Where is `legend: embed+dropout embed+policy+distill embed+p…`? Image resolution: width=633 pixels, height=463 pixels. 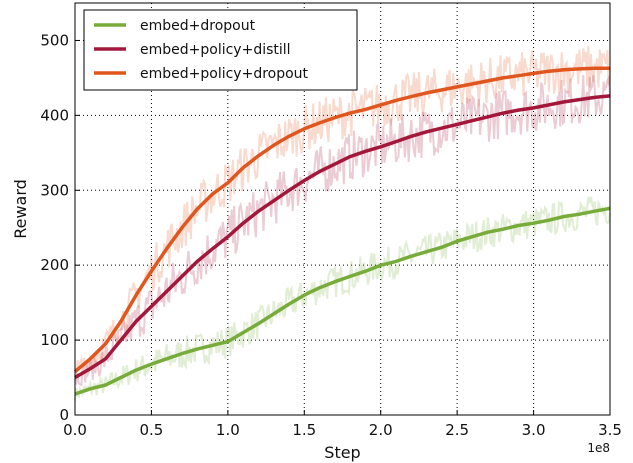
legend: embed+dropout embed+policy+distill embed+p… is located at coordinates (220, 50).